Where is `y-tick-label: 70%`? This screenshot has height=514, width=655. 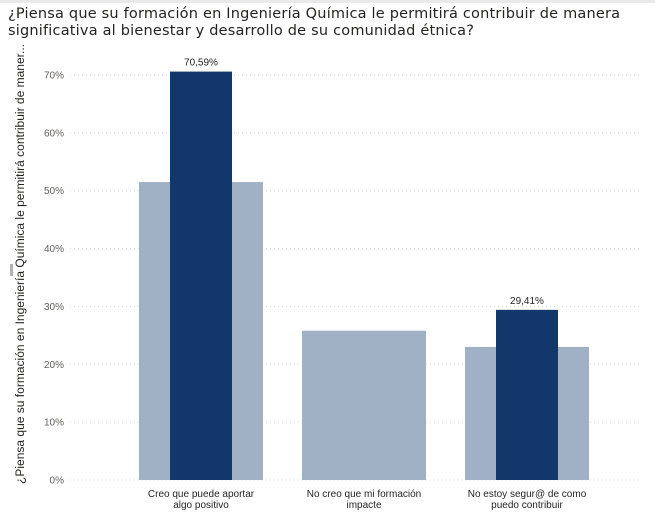 y-tick-label: 70% is located at coordinates (54, 76).